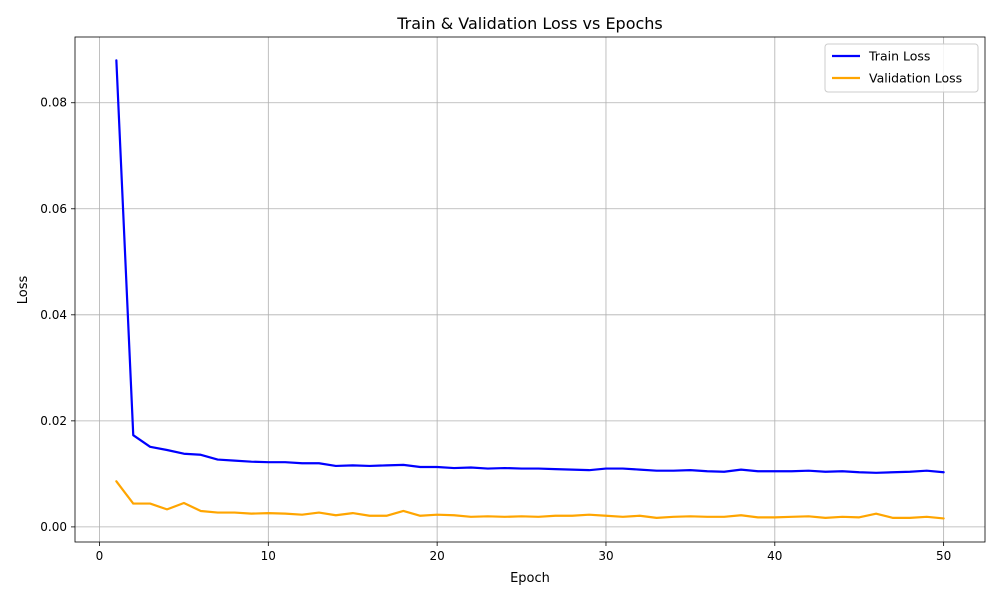  What do you see at coordinates (53, 209) in the screenshot?
I see `y-tick-label: 0.06` at bounding box center [53, 209].